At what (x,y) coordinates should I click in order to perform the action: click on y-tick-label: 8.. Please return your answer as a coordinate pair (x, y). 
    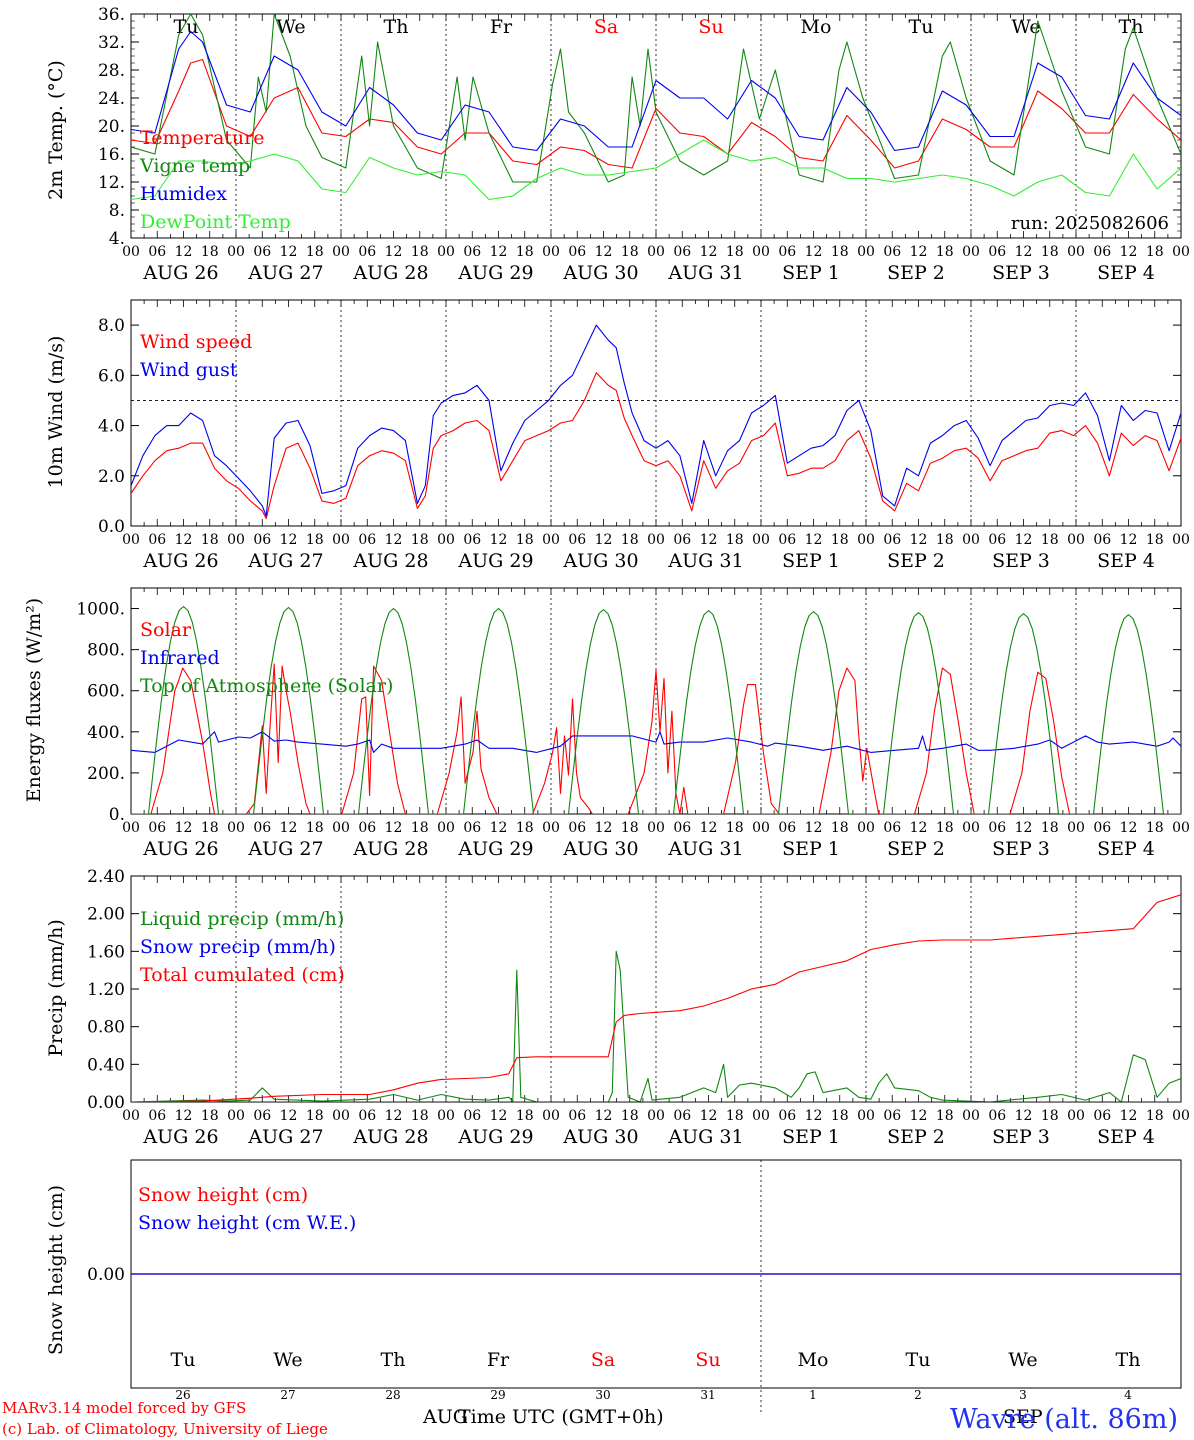
    Looking at the image, I should click on (117, 211).